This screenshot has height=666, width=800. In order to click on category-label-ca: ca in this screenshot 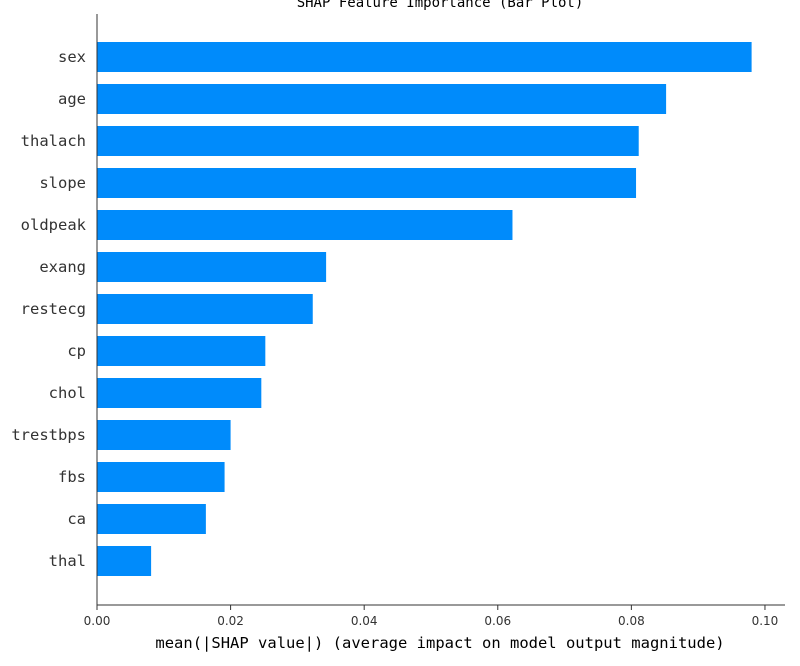, I will do `click(76, 519)`.